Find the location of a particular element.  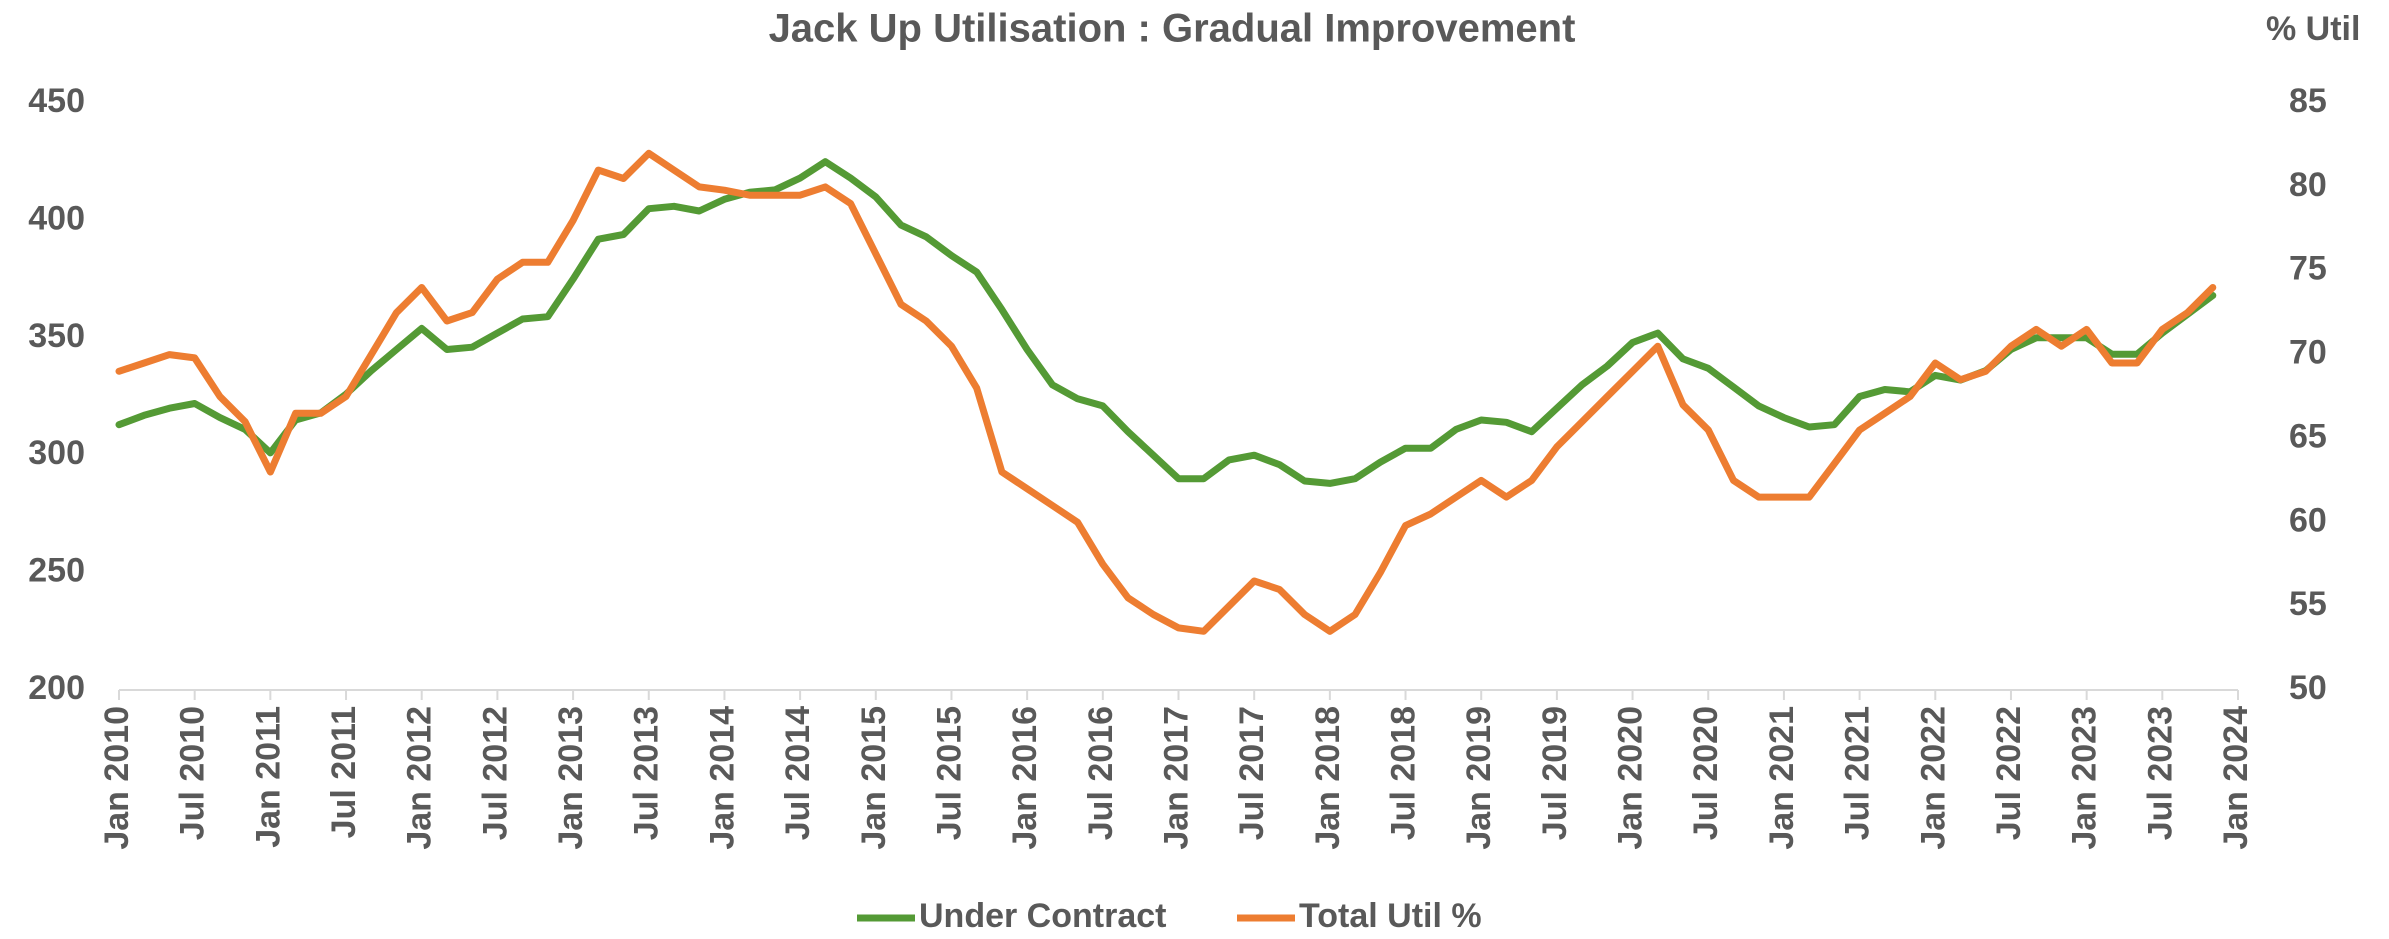

x-tick-label: Jan 2024 is located at coordinates (2236, 778).